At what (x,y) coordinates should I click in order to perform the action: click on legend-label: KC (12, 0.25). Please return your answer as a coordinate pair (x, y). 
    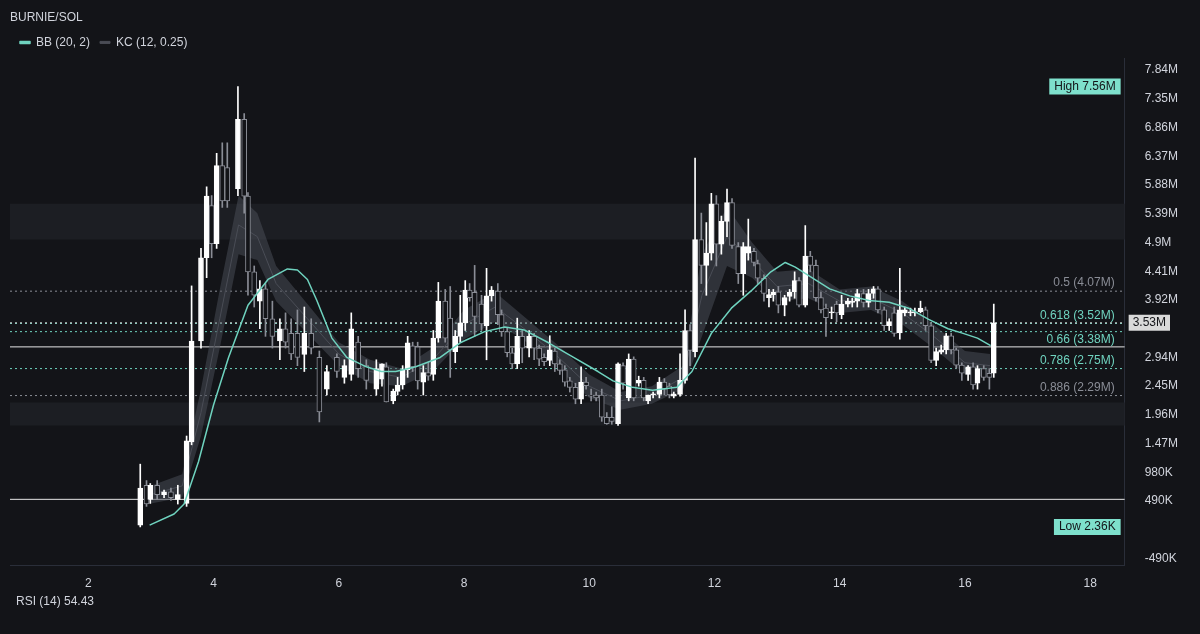
    Looking at the image, I should click on (152, 41).